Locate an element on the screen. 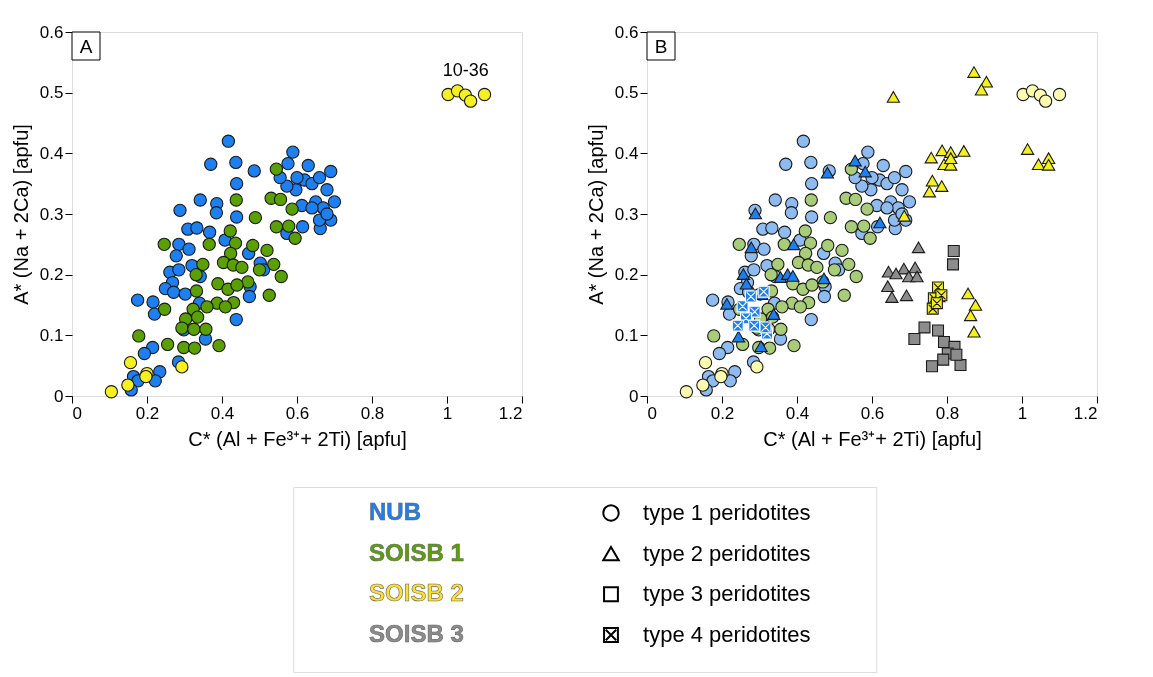  legend-label: SOISB 2 is located at coordinates (416, 593).